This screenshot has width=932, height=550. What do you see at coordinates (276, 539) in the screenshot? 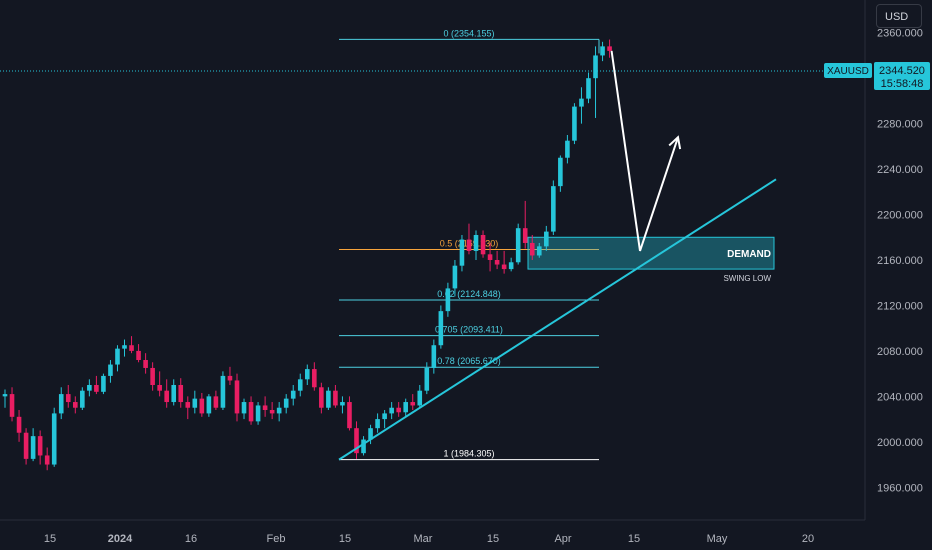
I see `time-tick-label: Feb` at bounding box center [276, 539].